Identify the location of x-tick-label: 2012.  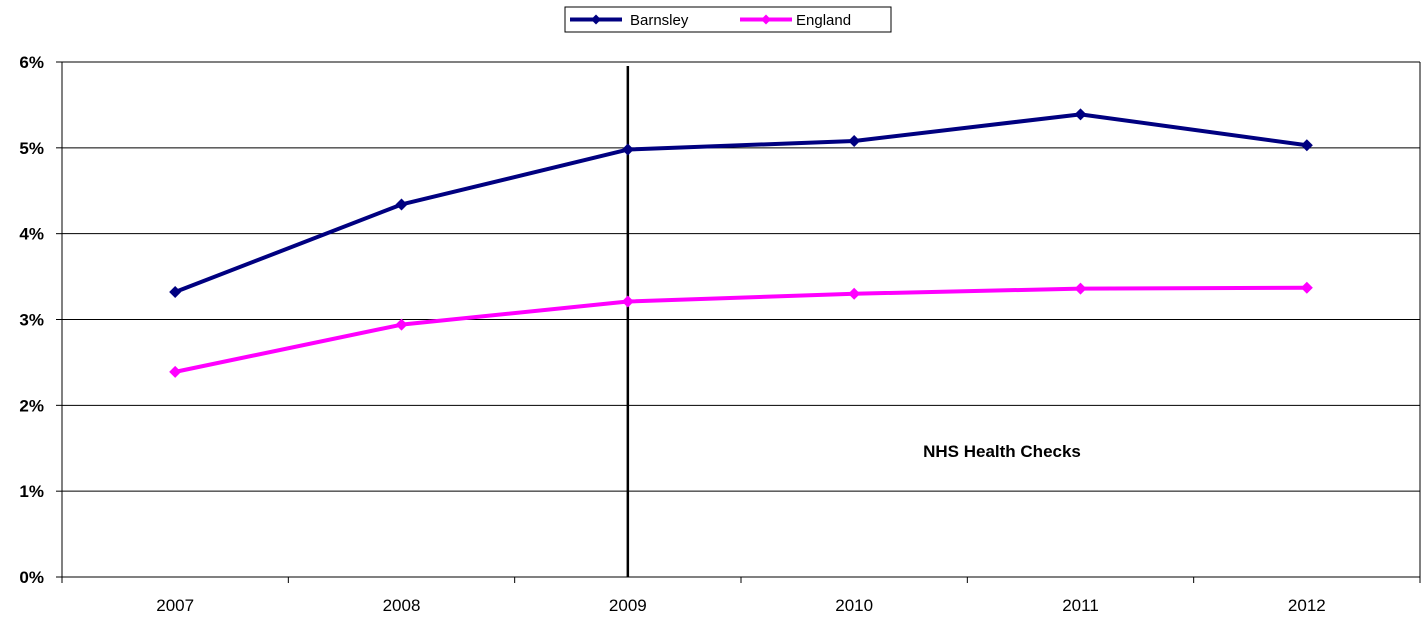
(1307, 605).